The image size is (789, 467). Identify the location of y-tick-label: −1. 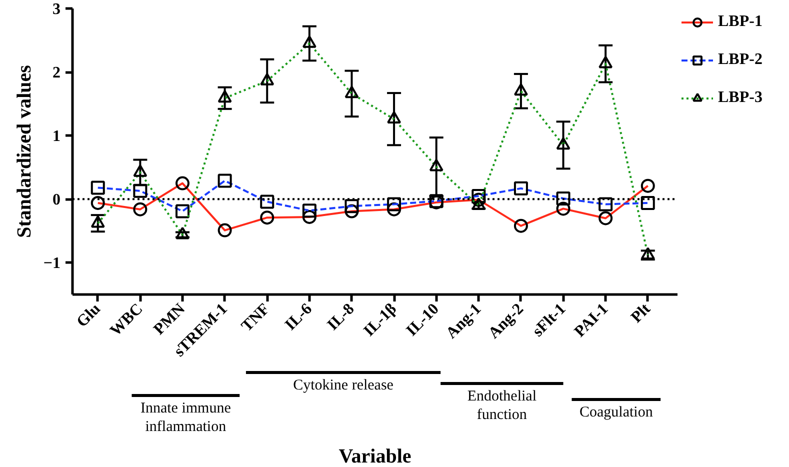
(52, 263).